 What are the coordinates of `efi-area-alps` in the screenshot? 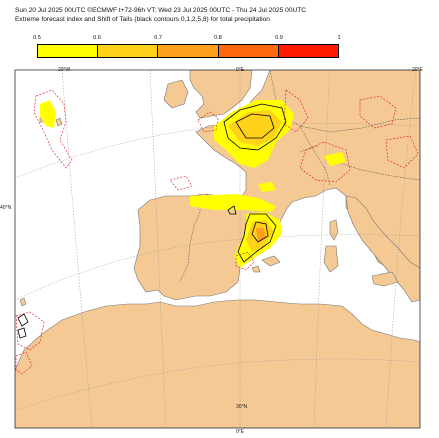 It's located at (335, 159).